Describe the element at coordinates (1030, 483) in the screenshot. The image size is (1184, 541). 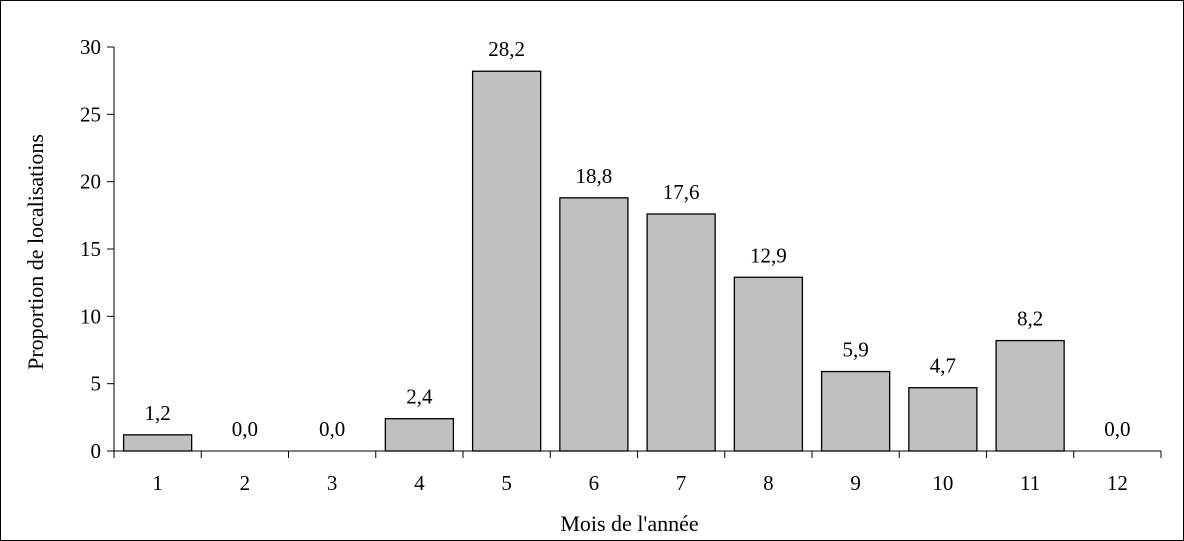
I see `x-tick-label: 11` at that location.